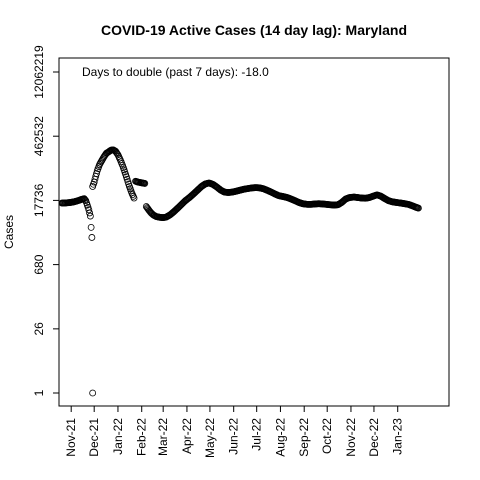 The image size is (480, 480). What do you see at coordinates (187, 436) in the screenshot?
I see `x-tick-label: Apr-22` at bounding box center [187, 436].